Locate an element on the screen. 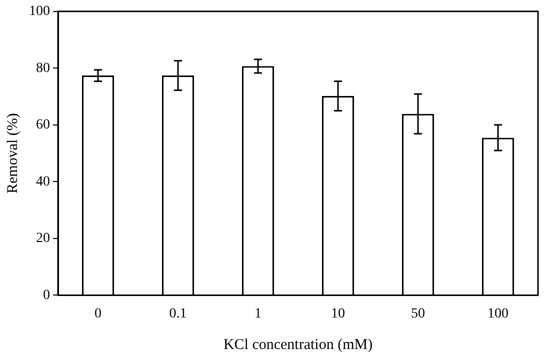  x-tick-label: 1 is located at coordinates (258, 314).